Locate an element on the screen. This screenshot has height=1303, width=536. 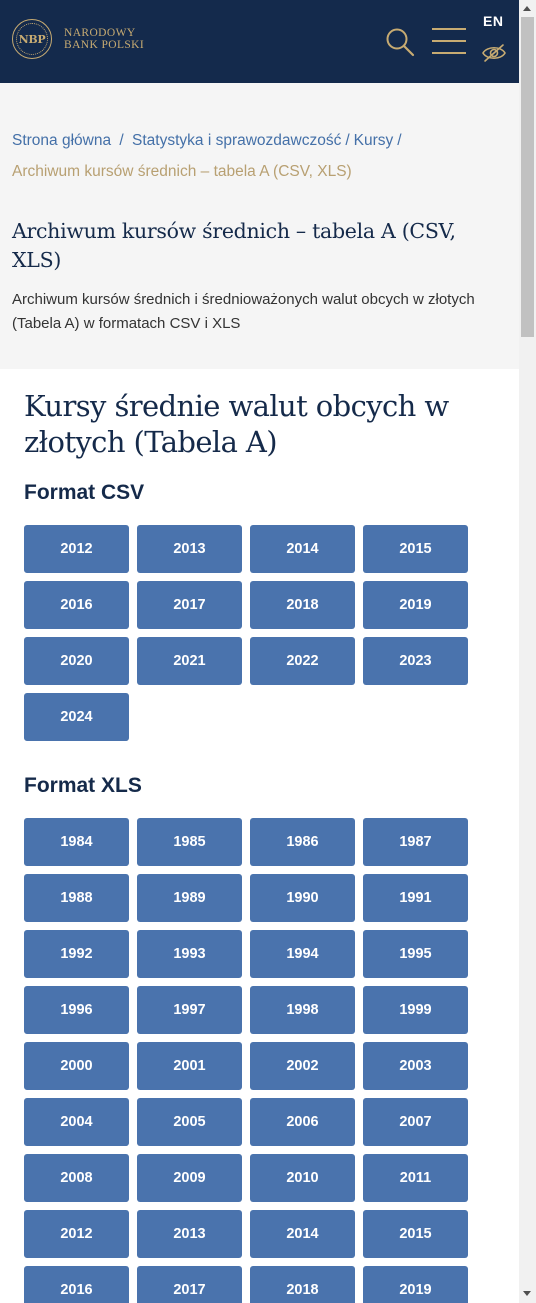
xls-year-button: 2019 is located at coordinates (415, 1284).